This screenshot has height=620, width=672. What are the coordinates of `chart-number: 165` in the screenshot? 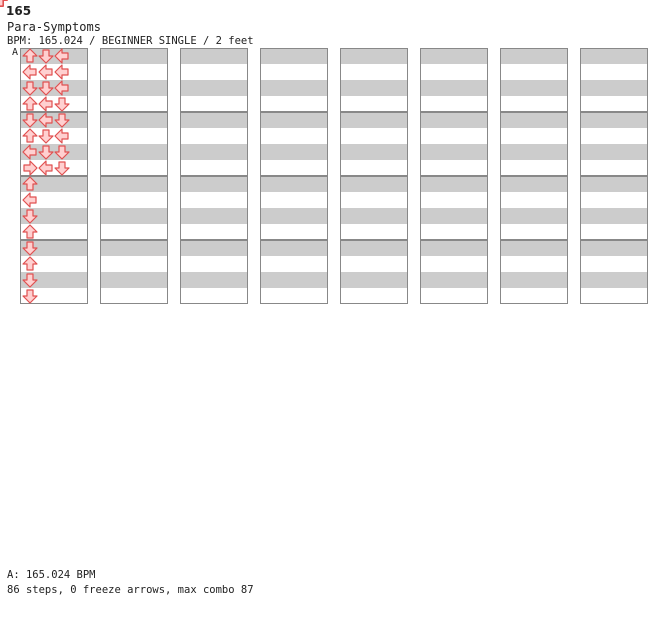 It's located at (19, 11).